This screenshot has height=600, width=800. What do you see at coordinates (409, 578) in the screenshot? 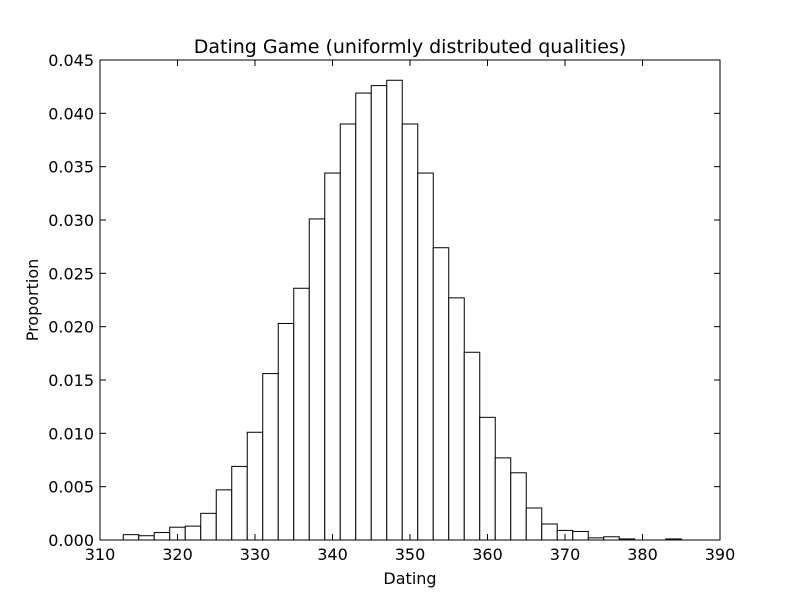
I see `x-axis-label: Dating` at bounding box center [409, 578].